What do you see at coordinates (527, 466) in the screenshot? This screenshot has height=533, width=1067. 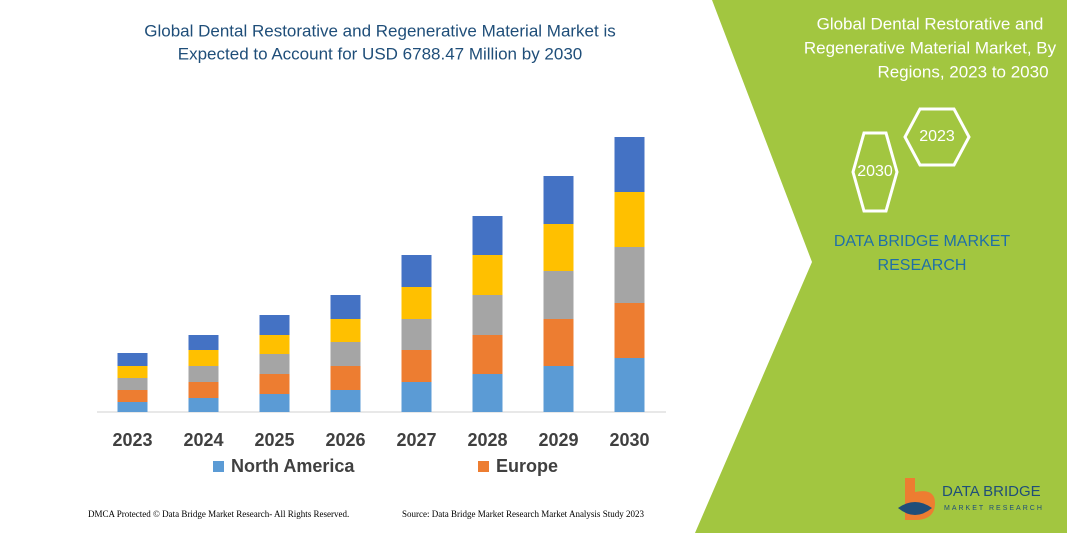 I see `legend-label: Europe` at bounding box center [527, 466].